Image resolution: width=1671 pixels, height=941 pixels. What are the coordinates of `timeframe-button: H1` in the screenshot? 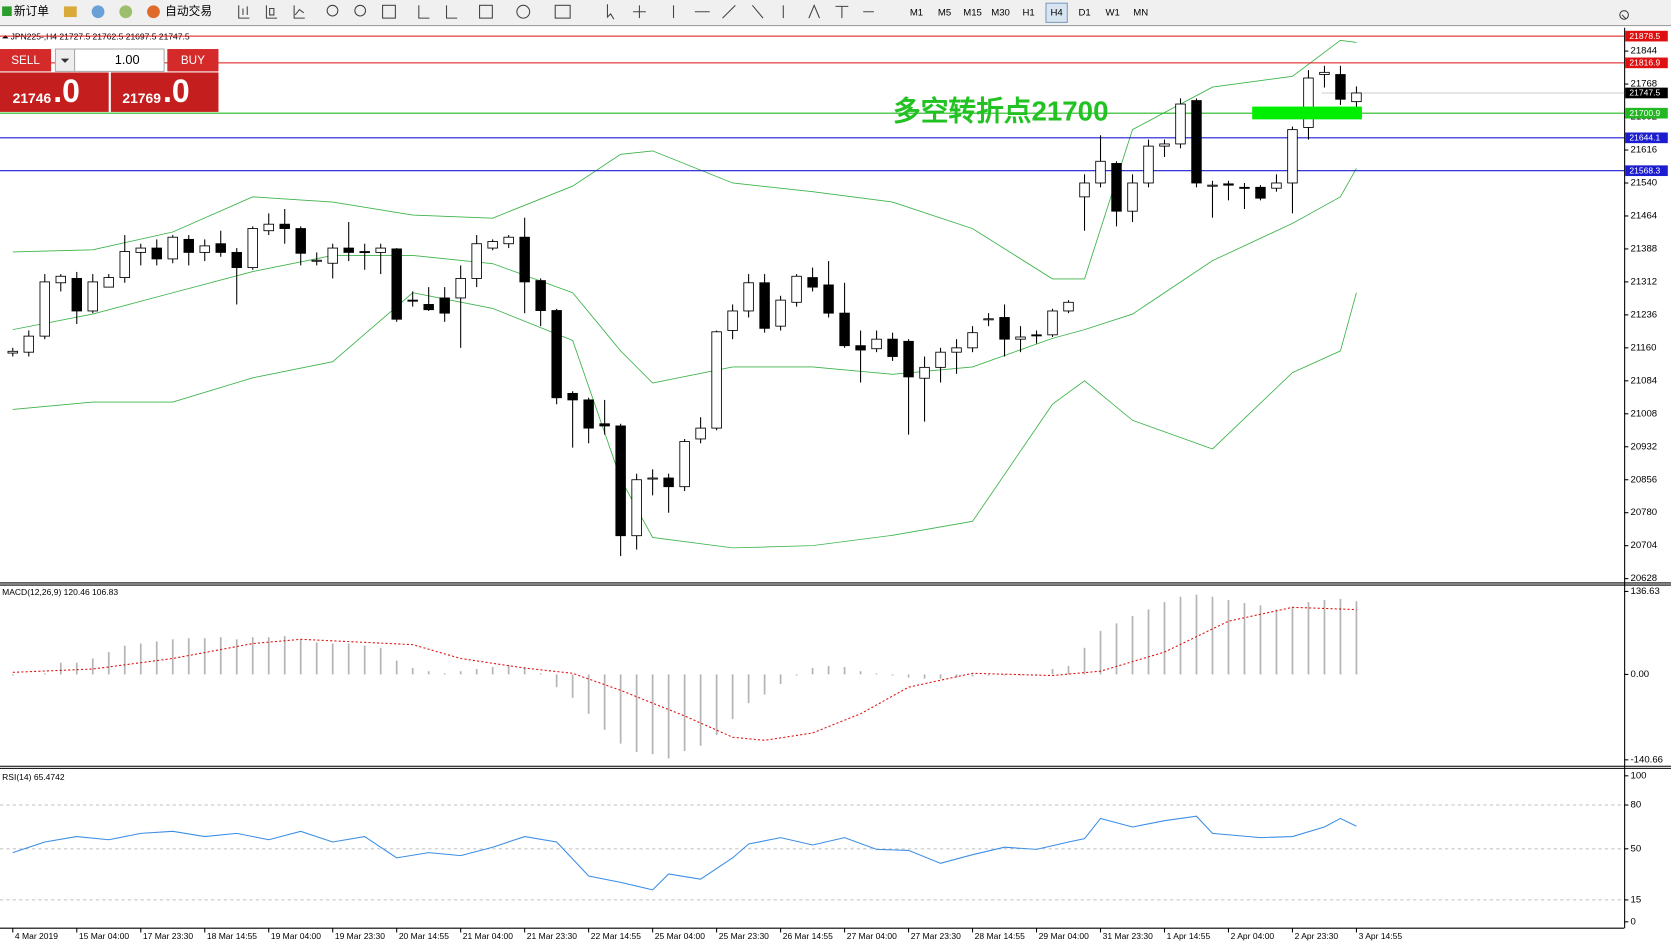 It's located at (1028, 12).